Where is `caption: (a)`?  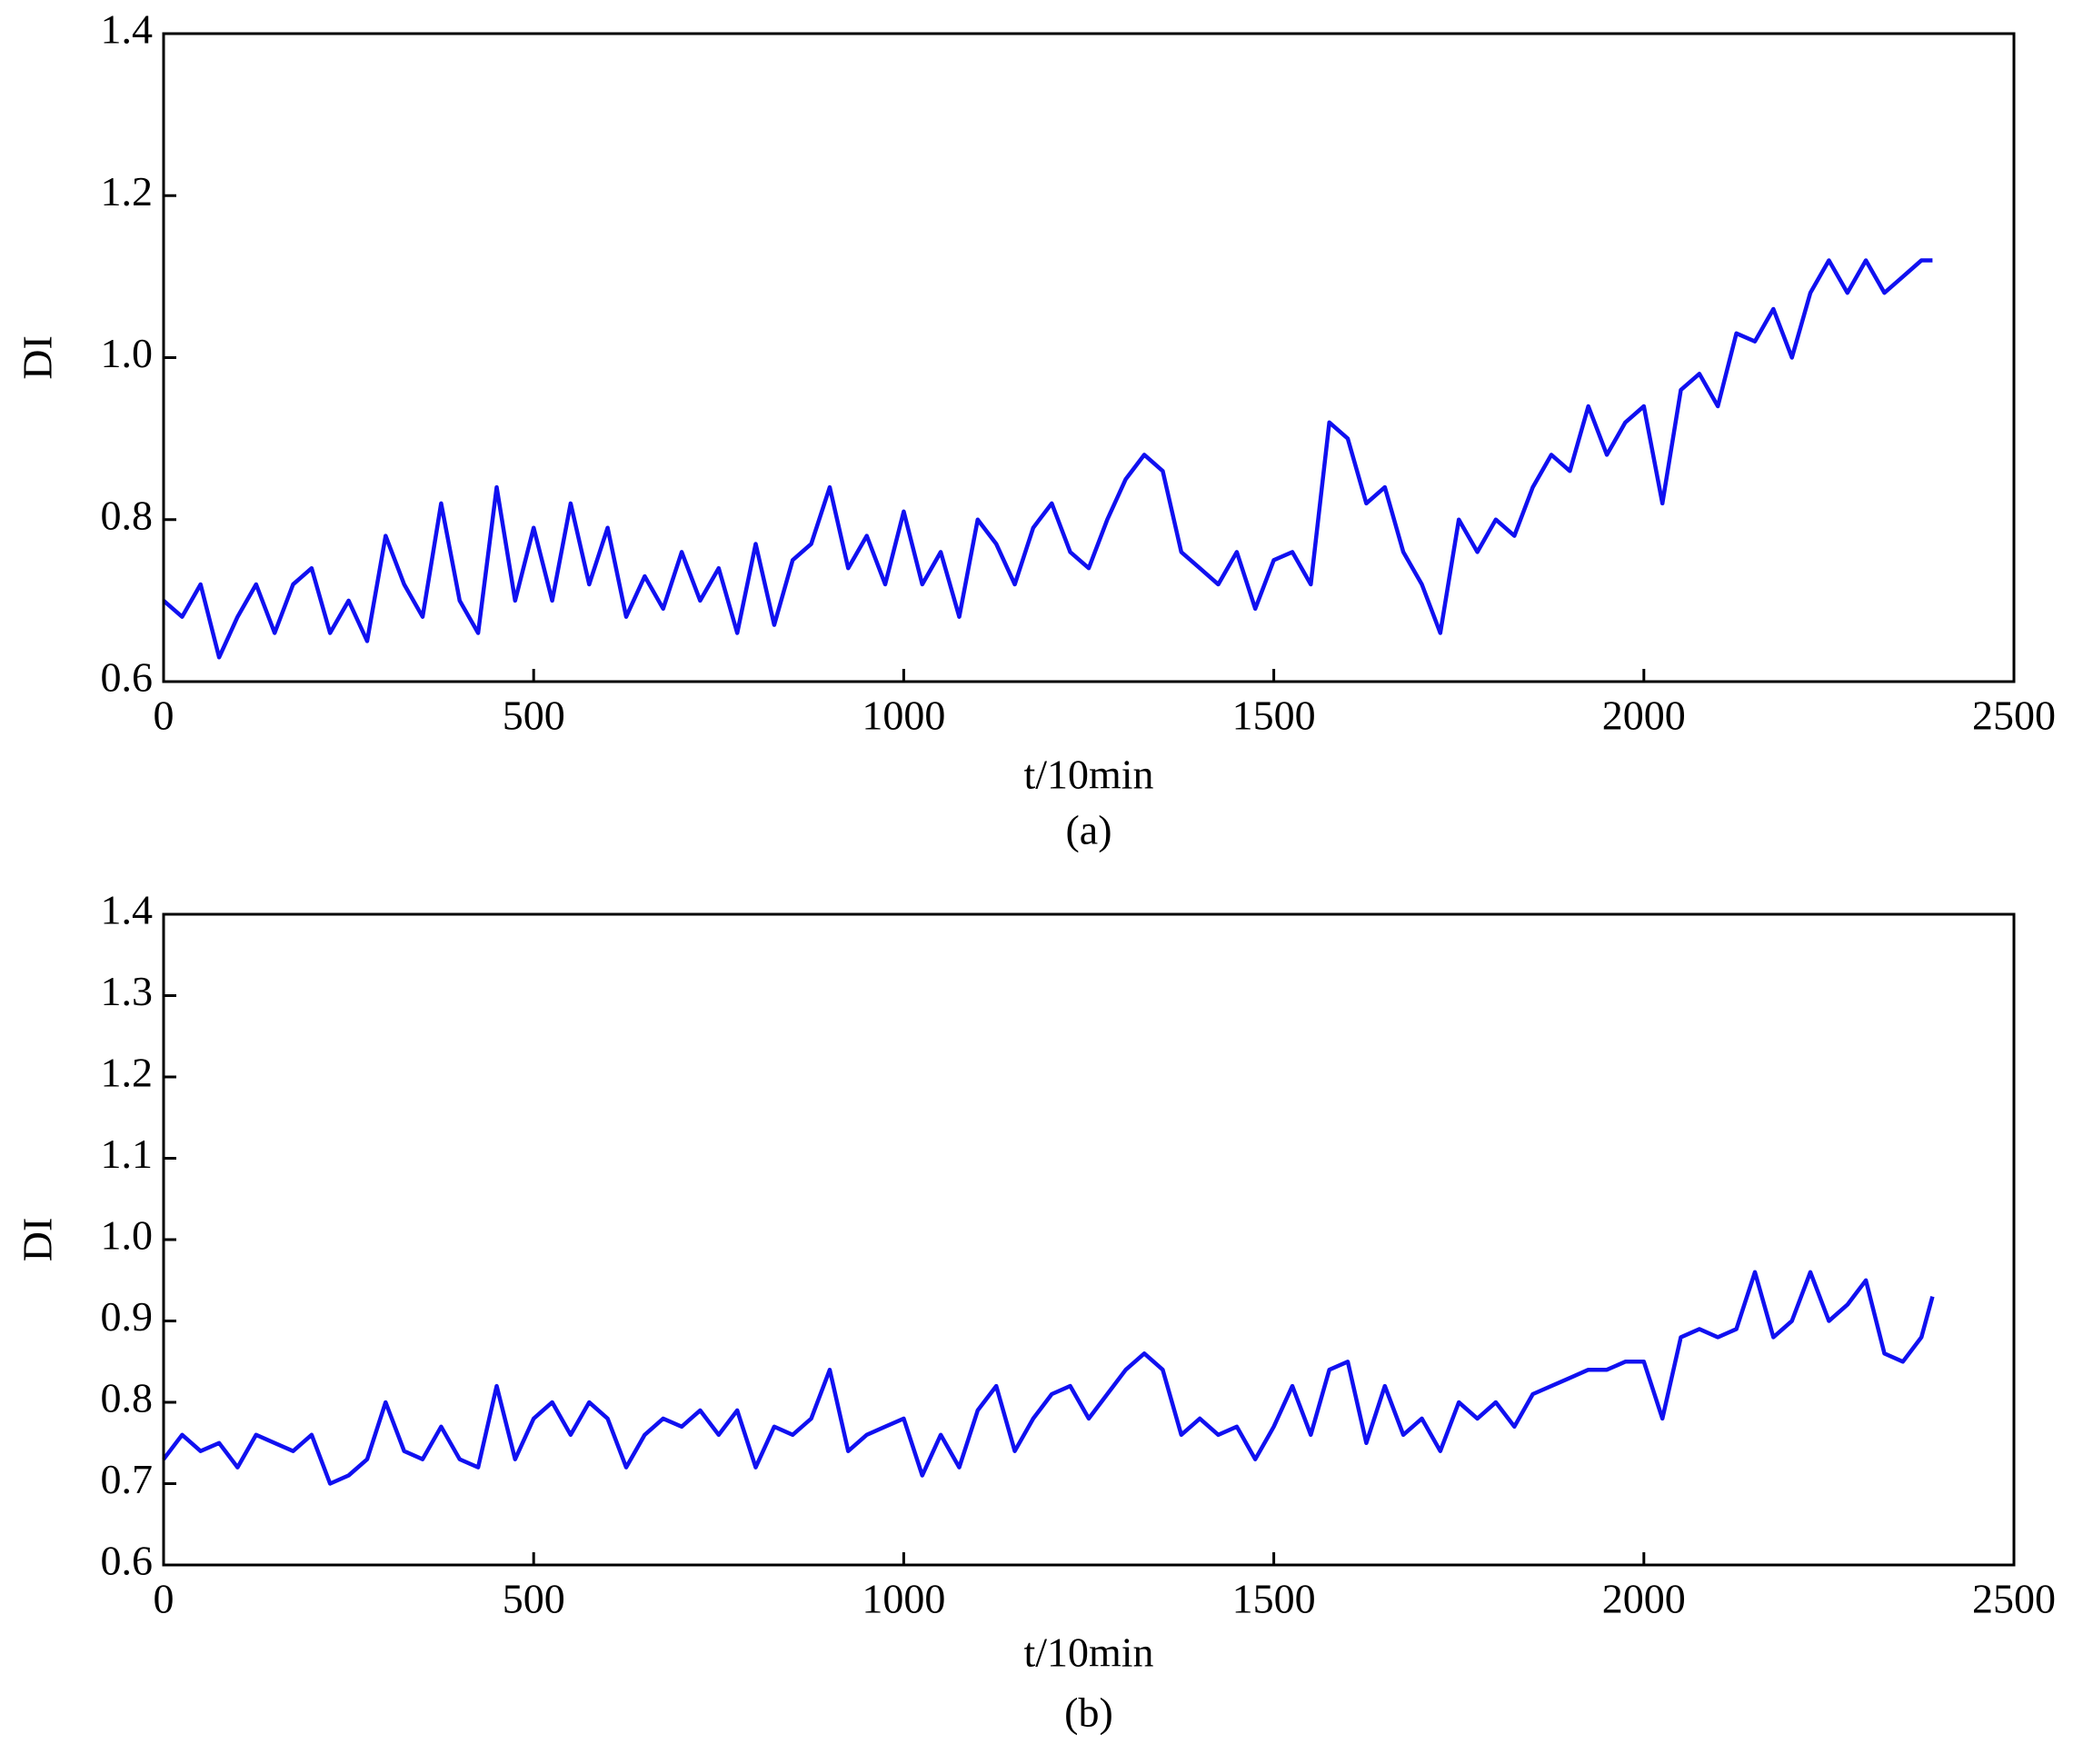 caption: (a) is located at coordinates (1088, 830).